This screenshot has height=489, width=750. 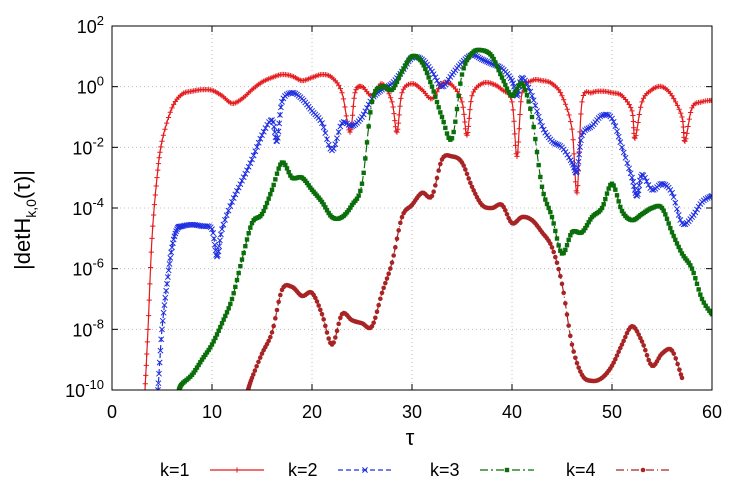 What do you see at coordinates (88, 146) in the screenshot?
I see `y-tick-label: 10-2` at bounding box center [88, 146].